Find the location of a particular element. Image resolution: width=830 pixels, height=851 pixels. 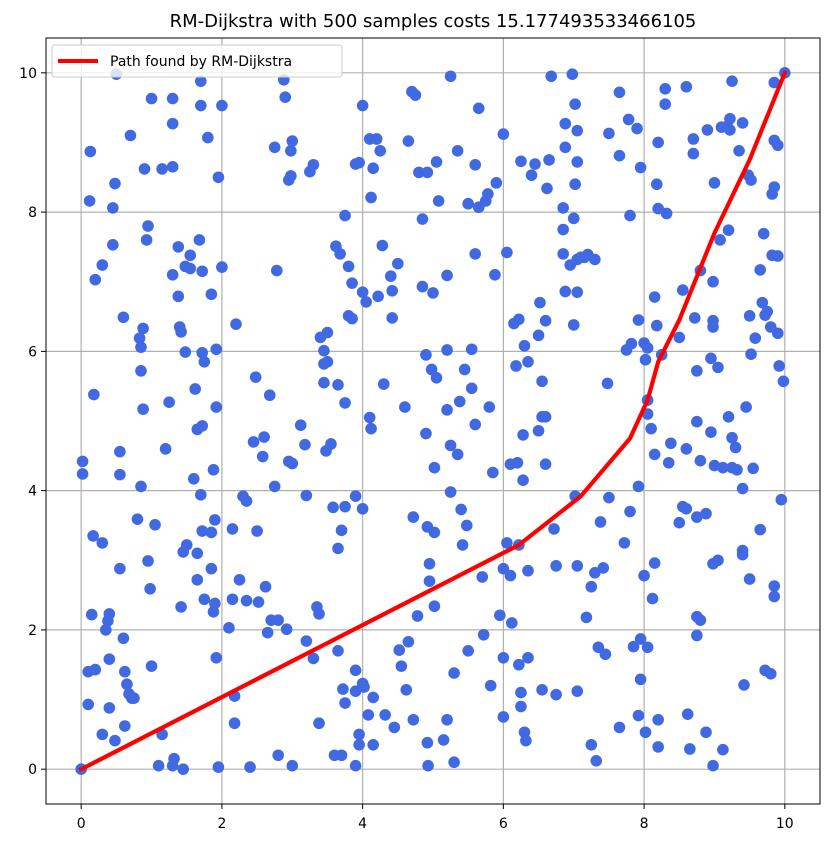

x-tick-label: 2 is located at coordinates (221, 824).